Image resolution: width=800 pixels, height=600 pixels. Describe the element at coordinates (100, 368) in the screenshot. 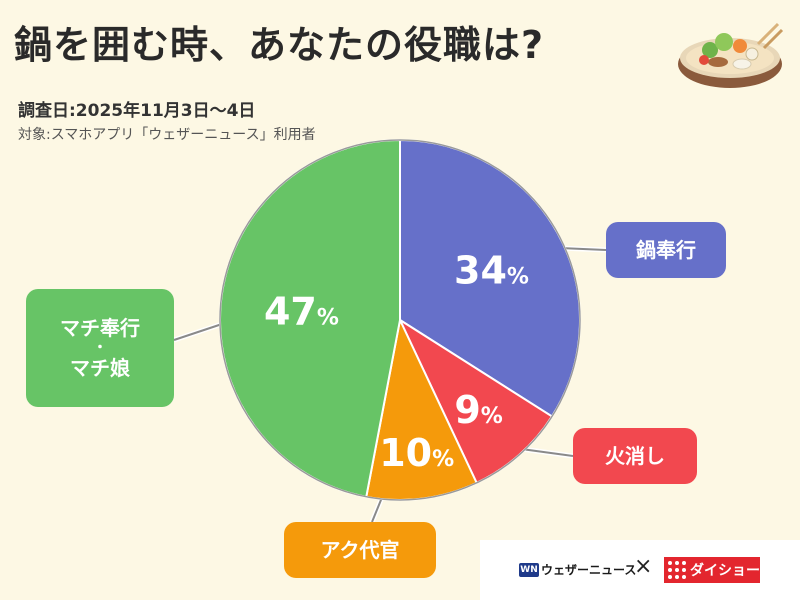

I see `callout-label-line2: マチ娘` at that location.